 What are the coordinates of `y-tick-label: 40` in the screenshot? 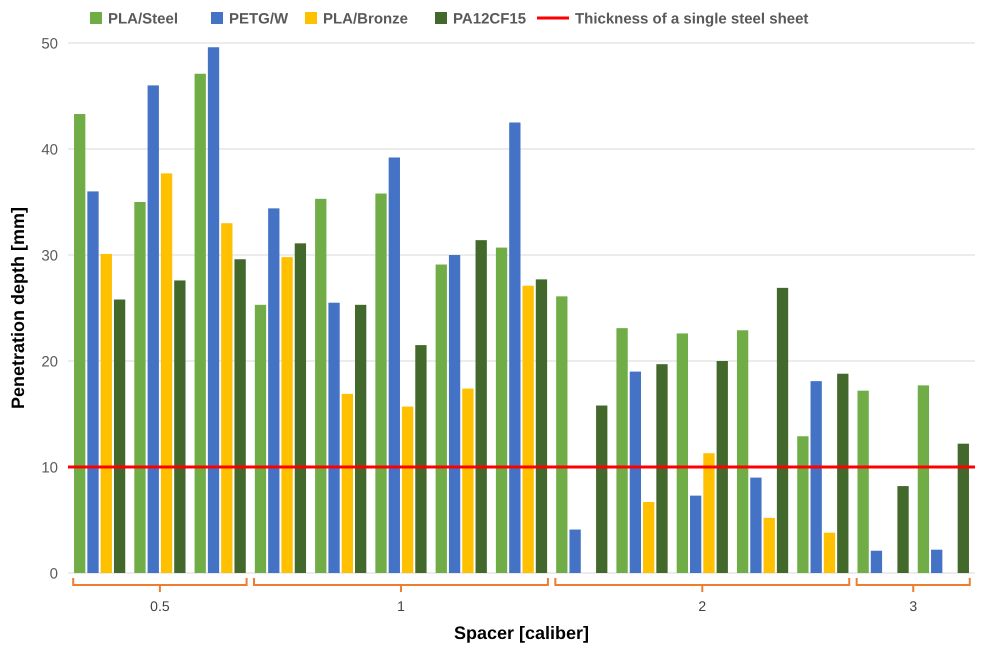 It's located at (49, 149).